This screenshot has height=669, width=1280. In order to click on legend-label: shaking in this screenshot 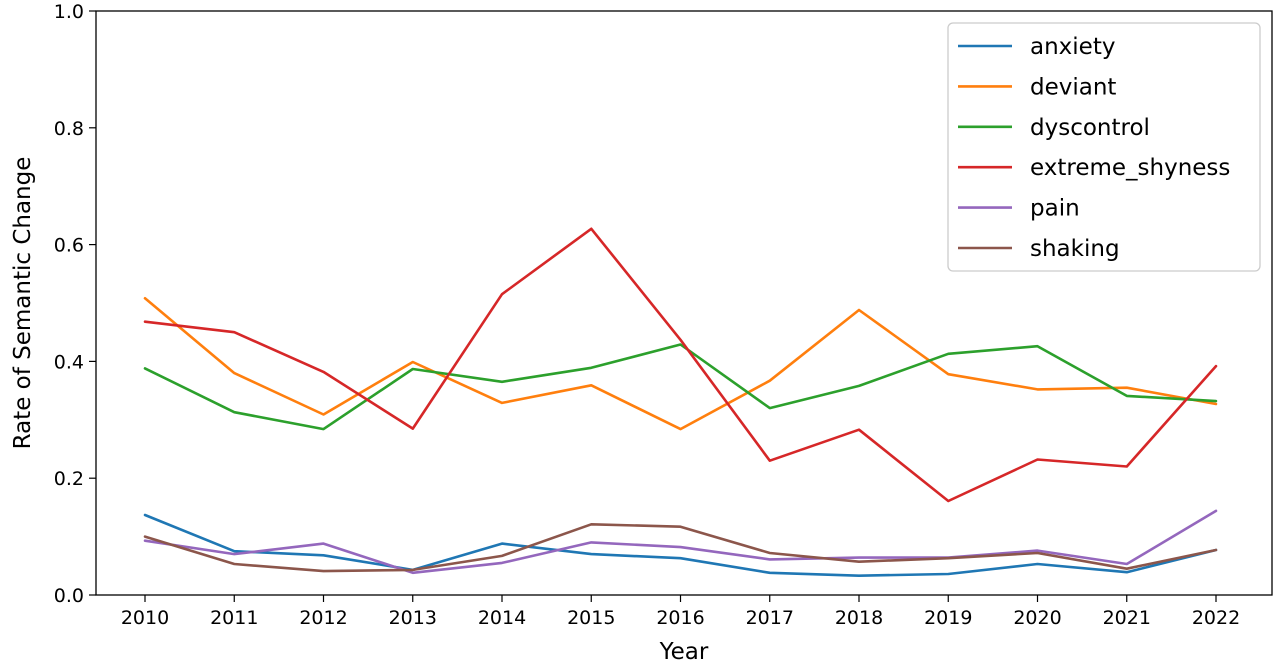, I will do `click(1075, 249)`.